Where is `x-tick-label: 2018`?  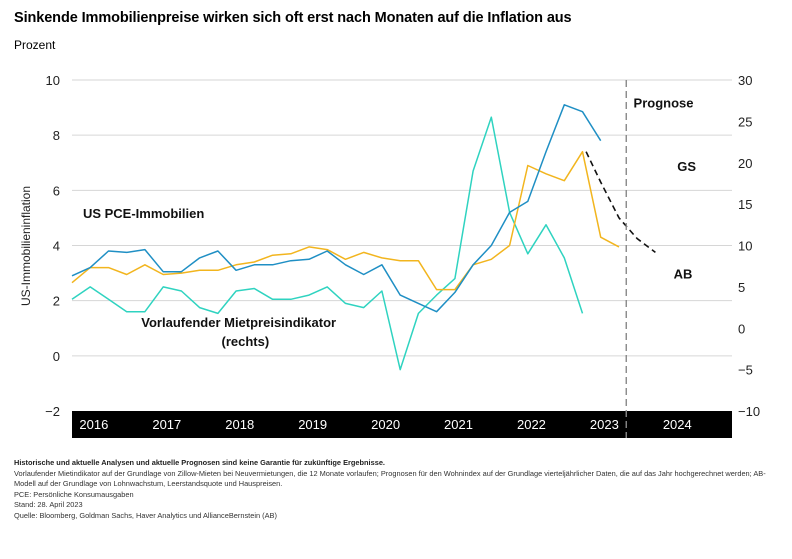 x-tick-label: 2018 is located at coordinates (239, 424).